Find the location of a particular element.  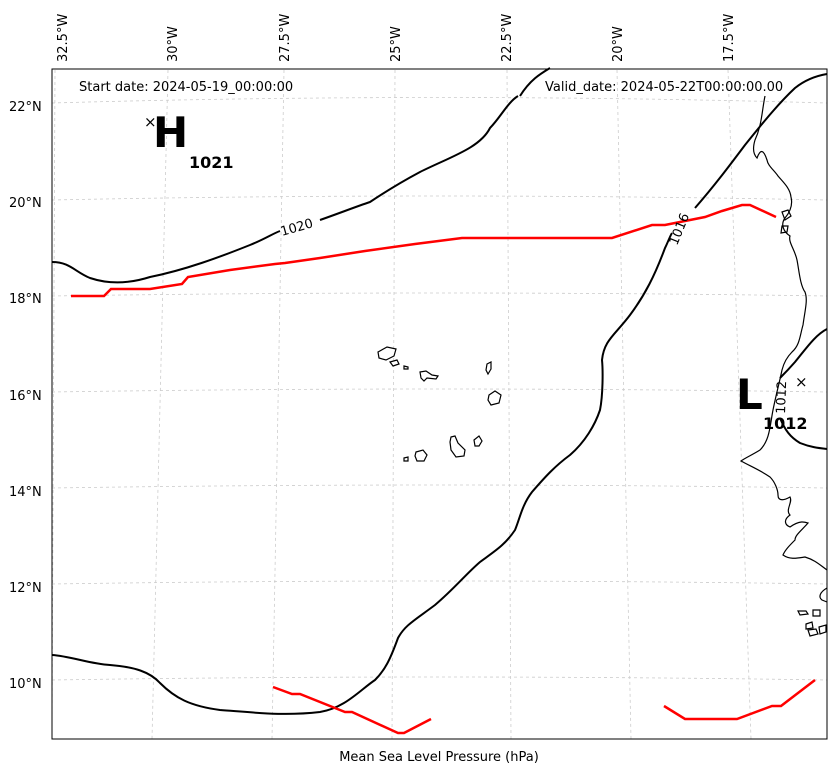

coastlines is located at coordinates (783, 349).